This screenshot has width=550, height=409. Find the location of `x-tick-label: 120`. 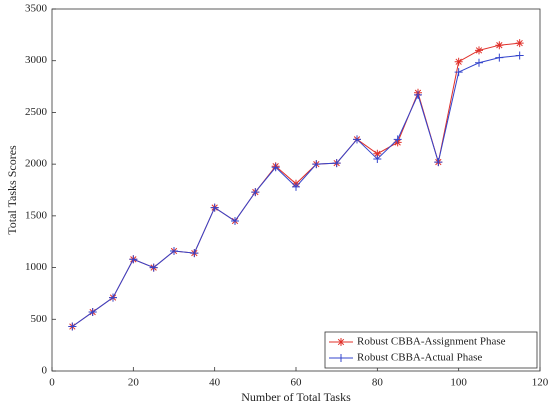

x-tick-label: 120 is located at coordinates (540, 383).